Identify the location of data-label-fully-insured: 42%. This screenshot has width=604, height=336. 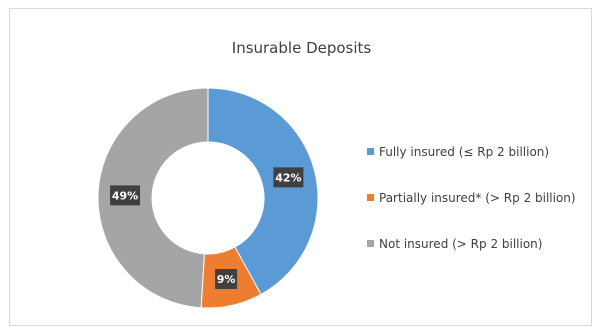
(288, 177).